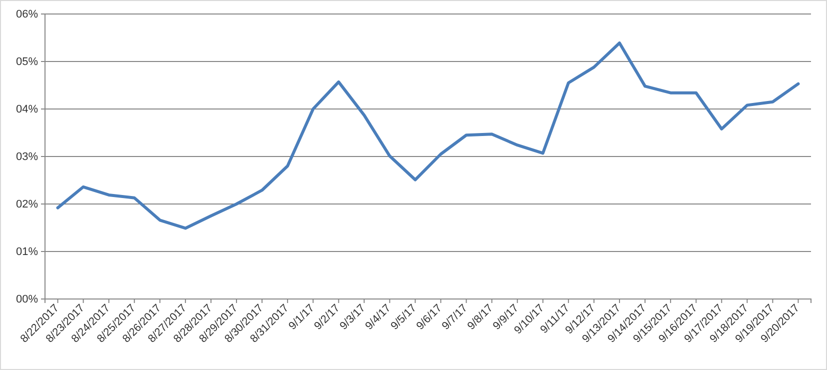 The image size is (827, 370). I want to click on y-tick-label: 02%, so click(27, 204).